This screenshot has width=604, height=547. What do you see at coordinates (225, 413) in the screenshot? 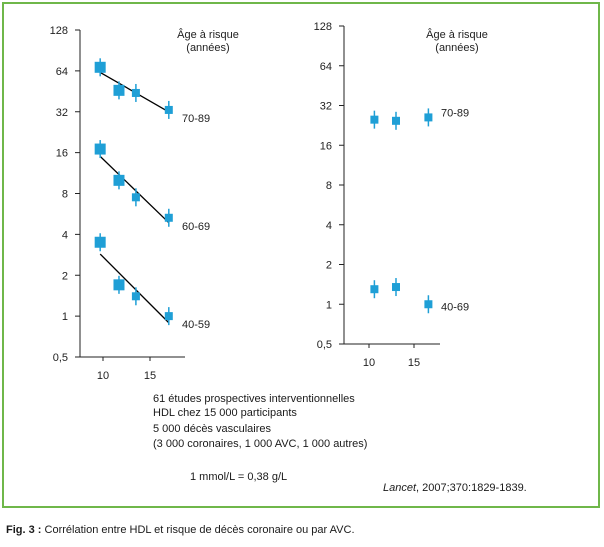
I see `note-participants: HDL chez 15 000 participants` at bounding box center [225, 413].